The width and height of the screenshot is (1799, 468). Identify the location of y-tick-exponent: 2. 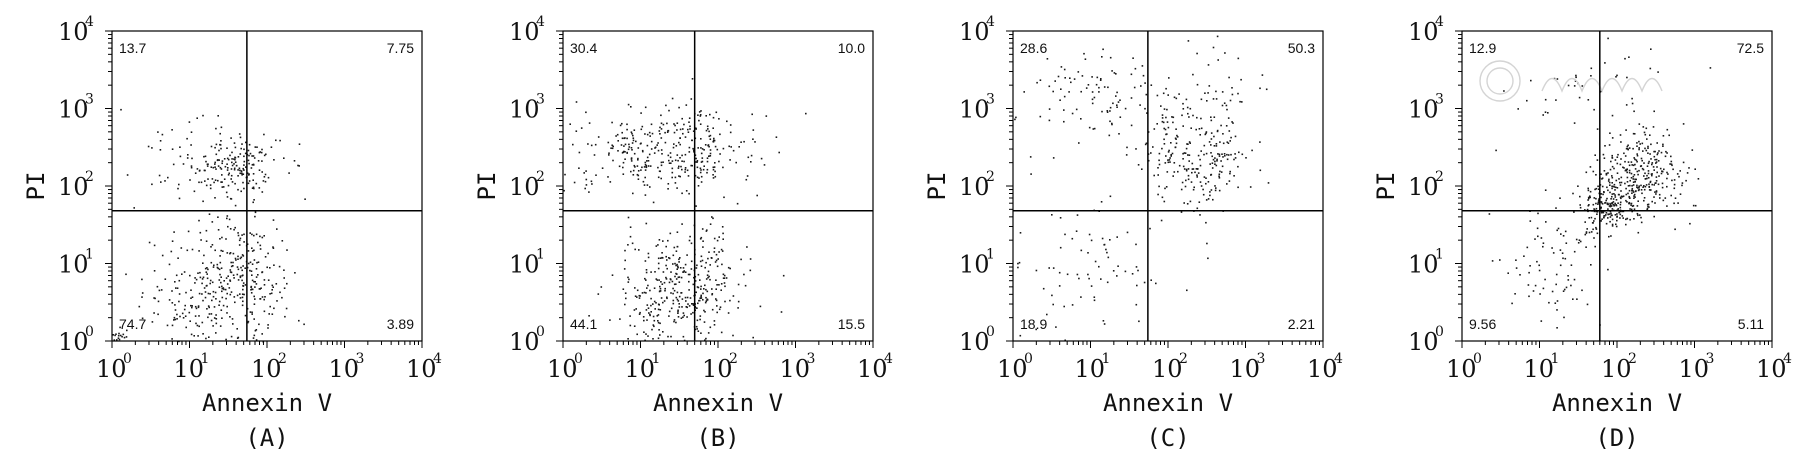
(89, 177).